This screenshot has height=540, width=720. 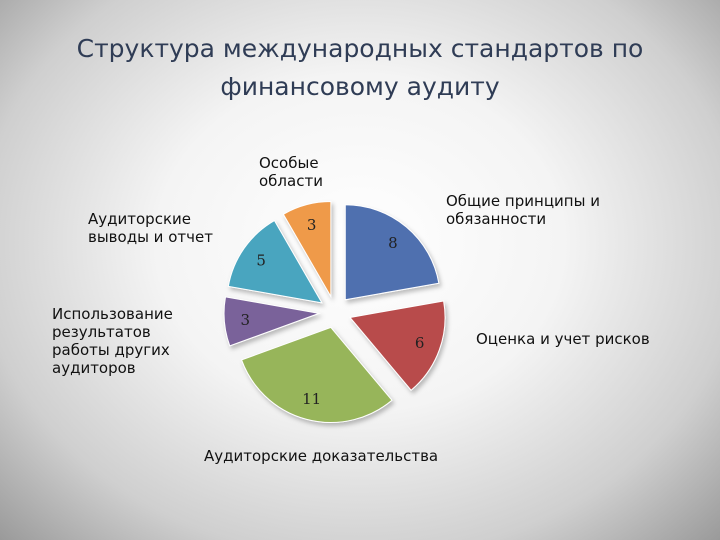 What do you see at coordinates (397, 345) in the screenshot?
I see `pie-slice-risk-assessment` at bounding box center [397, 345].